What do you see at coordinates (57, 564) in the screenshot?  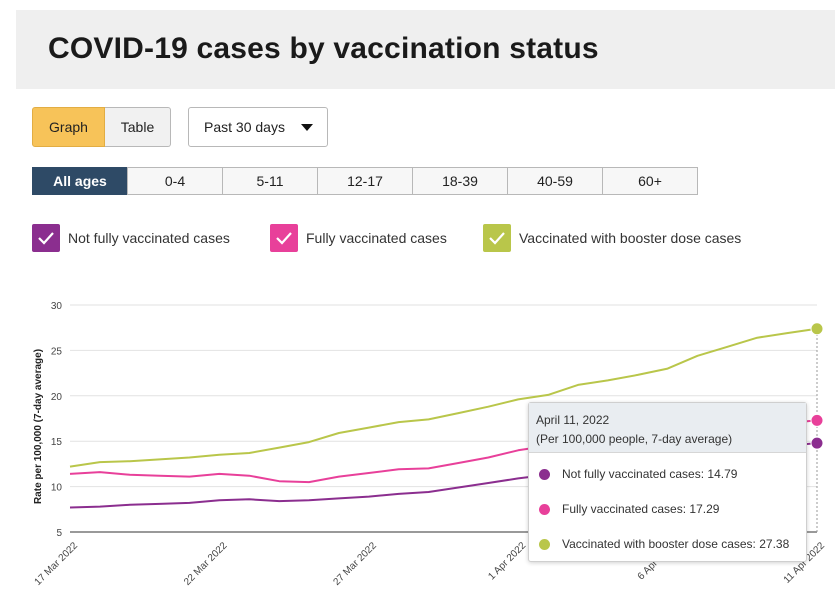 I see `x-tick-label: 17 Mar 2022` at bounding box center [57, 564].